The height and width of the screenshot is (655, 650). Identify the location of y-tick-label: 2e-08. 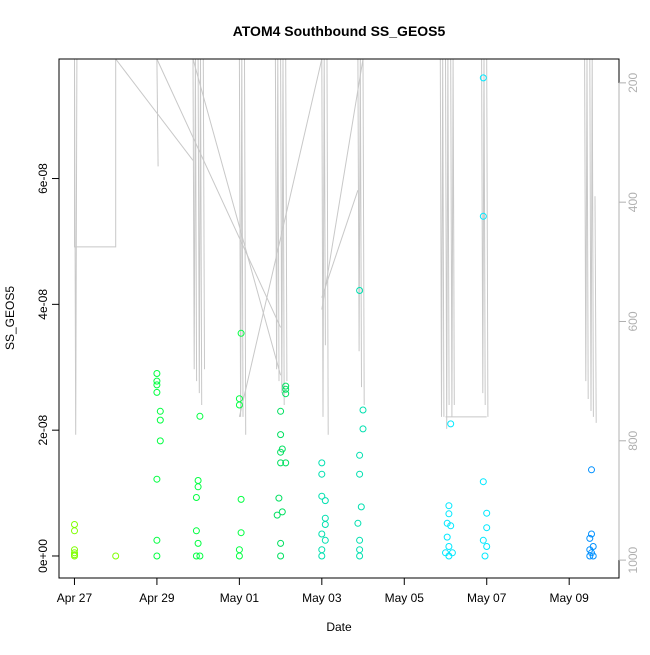
(43, 429).